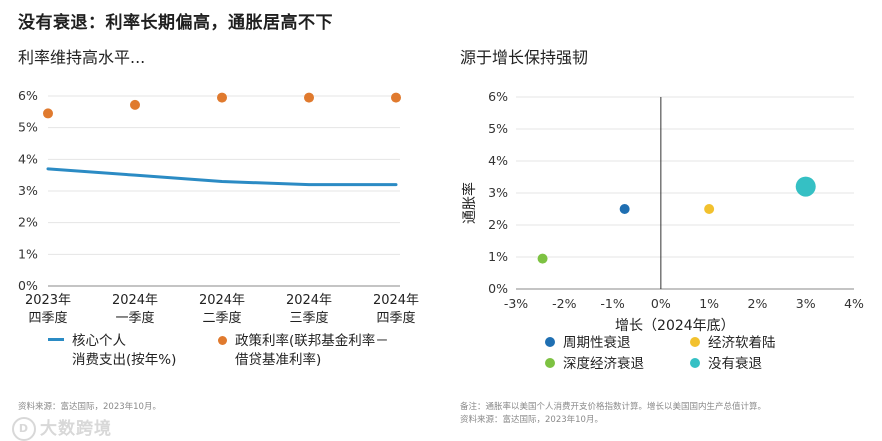 This screenshot has width=882, height=441. Describe the element at coordinates (308, 318) in the screenshot. I see `x-tick-label: 三季度` at that location.